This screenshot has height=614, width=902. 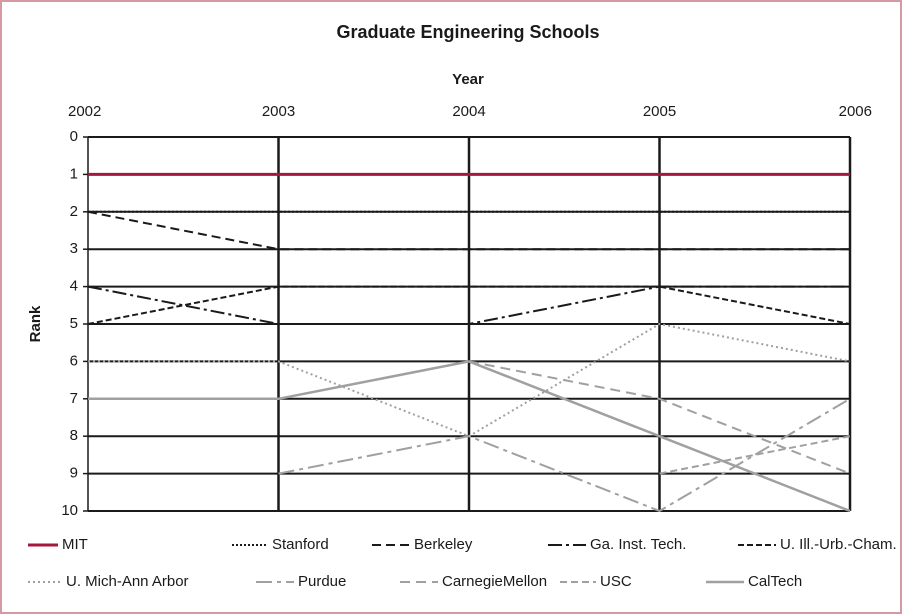 I want to click on y-tick-label: 10, so click(x=69, y=510).